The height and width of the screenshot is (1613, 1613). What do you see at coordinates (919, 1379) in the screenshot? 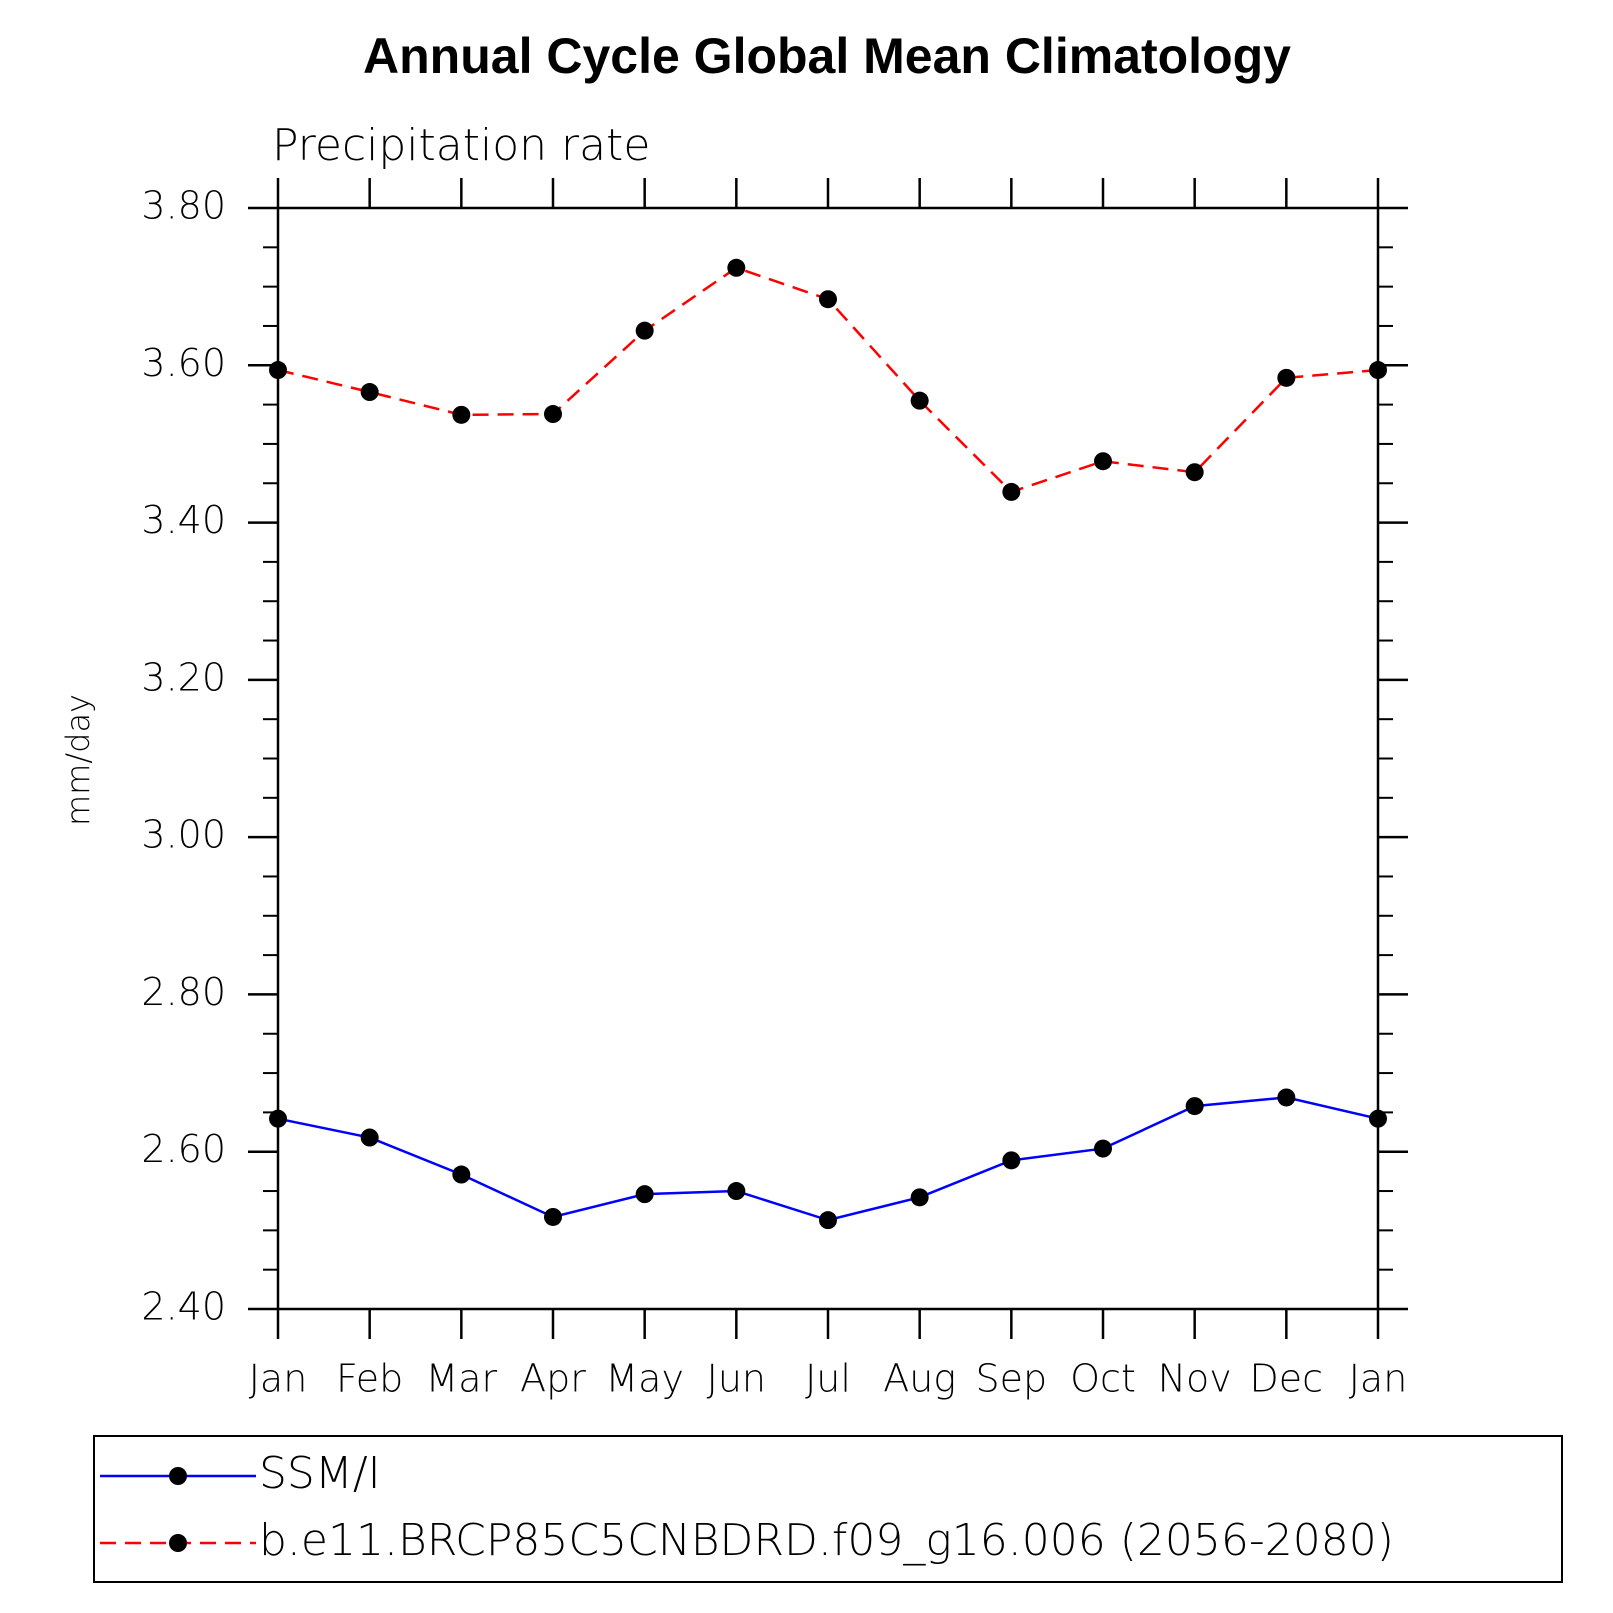
I see `x-tick-label: Aug` at bounding box center [919, 1379].